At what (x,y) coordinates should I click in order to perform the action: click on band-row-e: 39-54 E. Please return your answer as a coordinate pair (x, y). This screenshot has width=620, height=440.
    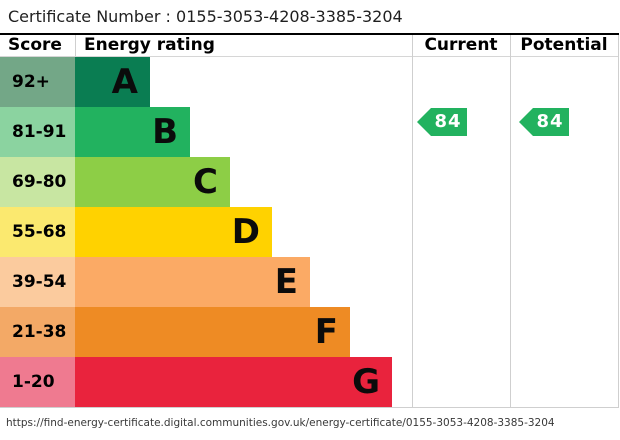
    Looking at the image, I should click on (309, 282).